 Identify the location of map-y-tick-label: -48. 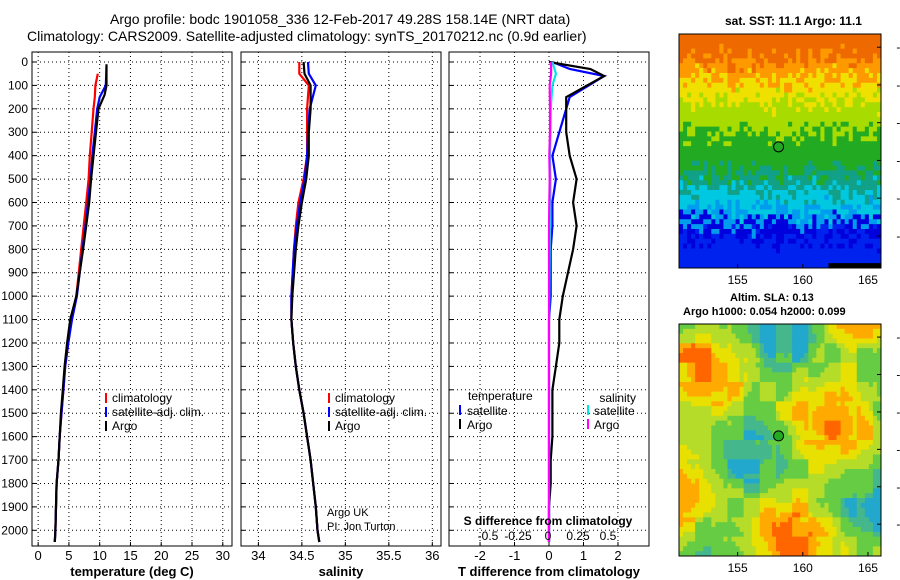
(898, 123).